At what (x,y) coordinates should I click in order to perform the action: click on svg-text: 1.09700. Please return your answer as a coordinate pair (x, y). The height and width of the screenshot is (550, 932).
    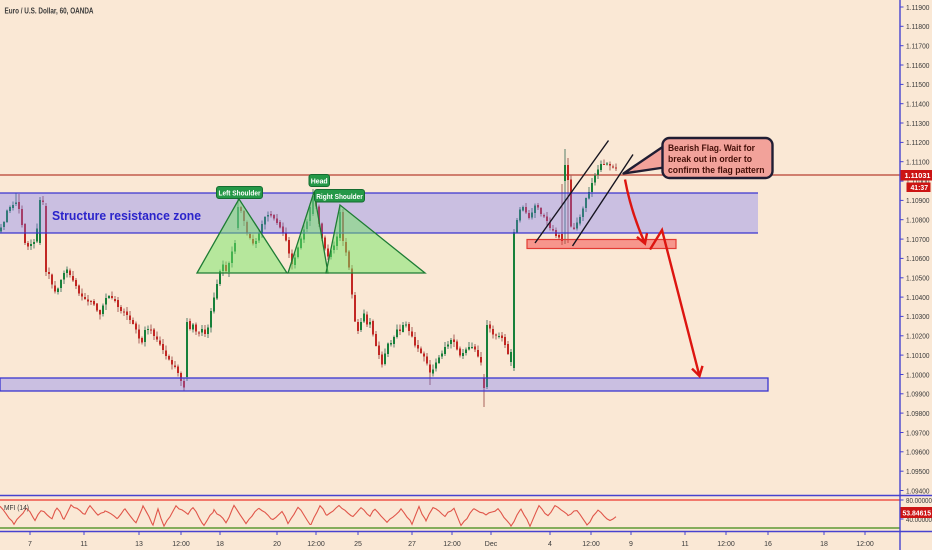
    Looking at the image, I should click on (918, 433).